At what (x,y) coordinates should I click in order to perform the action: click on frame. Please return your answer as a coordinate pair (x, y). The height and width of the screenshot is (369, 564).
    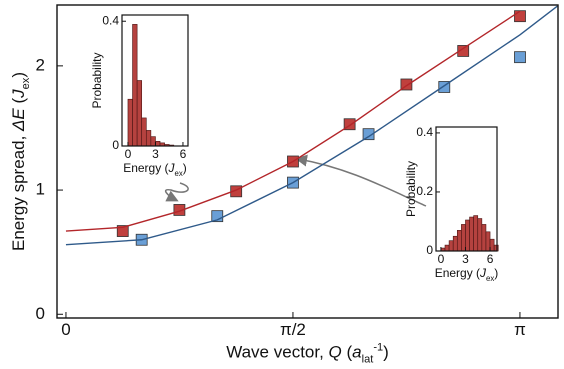
    Looking at the image, I should click on (466, 189).